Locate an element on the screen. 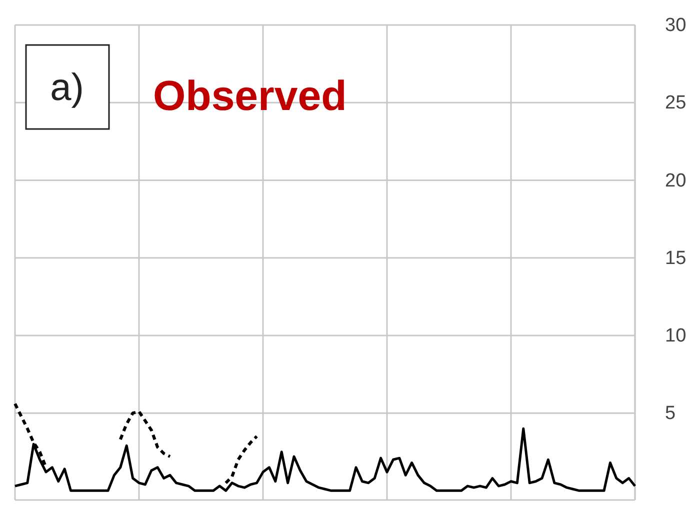 Image resolution: width=686 pixels, height=505 pixels. y-tick-label: 15 is located at coordinates (675, 258).